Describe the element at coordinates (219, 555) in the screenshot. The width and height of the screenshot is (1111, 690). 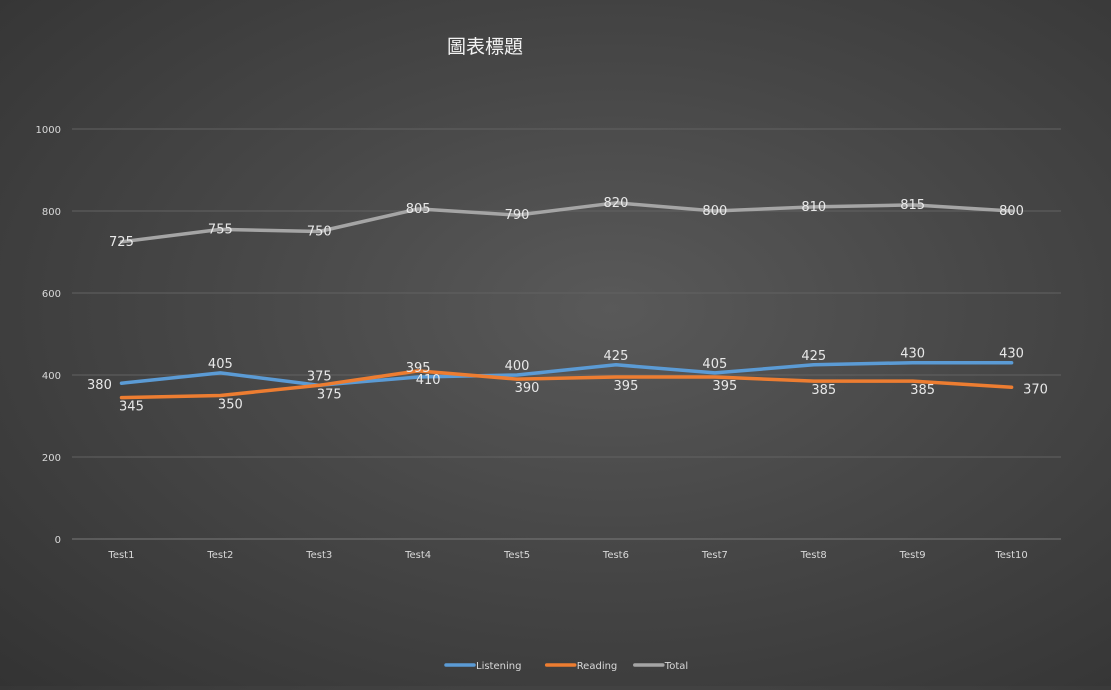
I see `x-tick-label: Test2` at that location.